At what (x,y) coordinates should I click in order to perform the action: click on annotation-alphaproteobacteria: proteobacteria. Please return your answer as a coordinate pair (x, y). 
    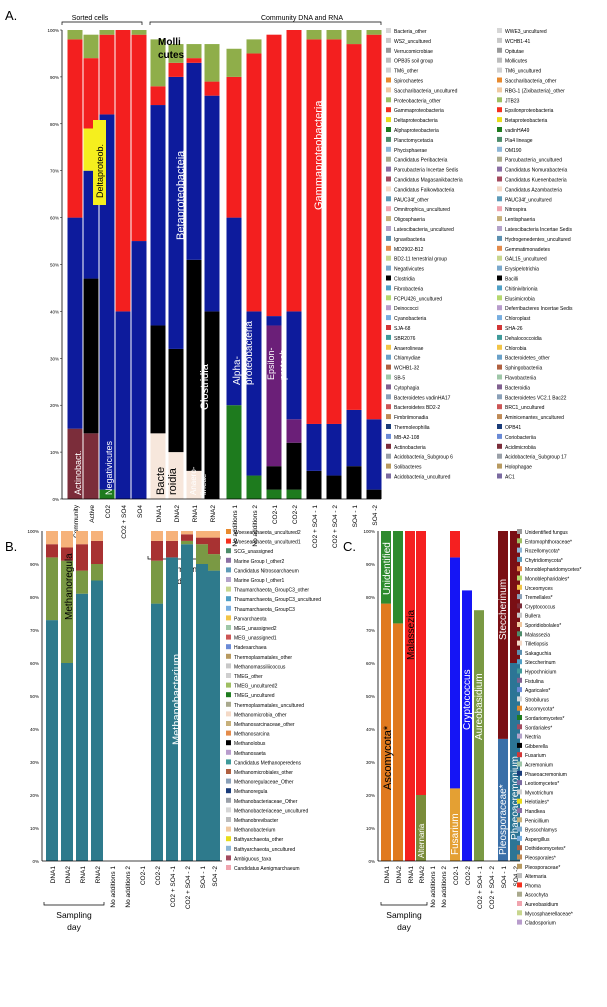
    Looking at the image, I should click on (249, 353).